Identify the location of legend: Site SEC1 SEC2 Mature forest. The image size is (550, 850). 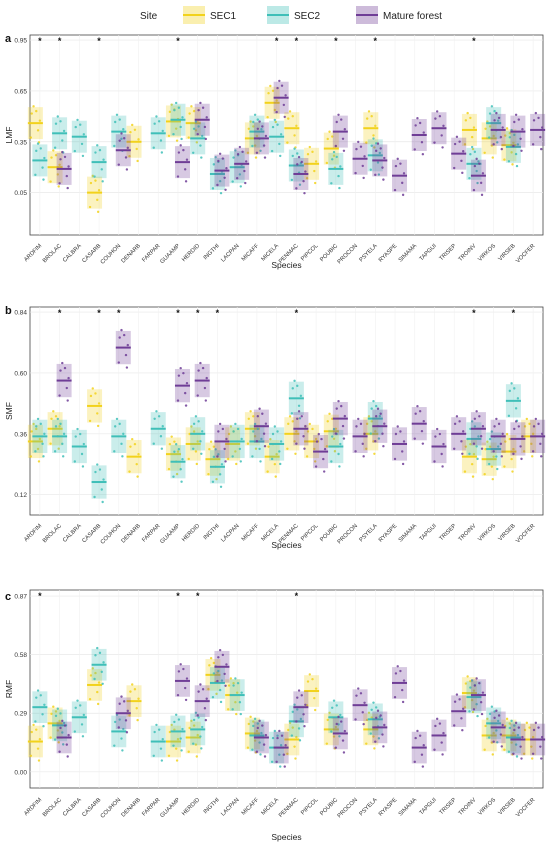
(291, 15).